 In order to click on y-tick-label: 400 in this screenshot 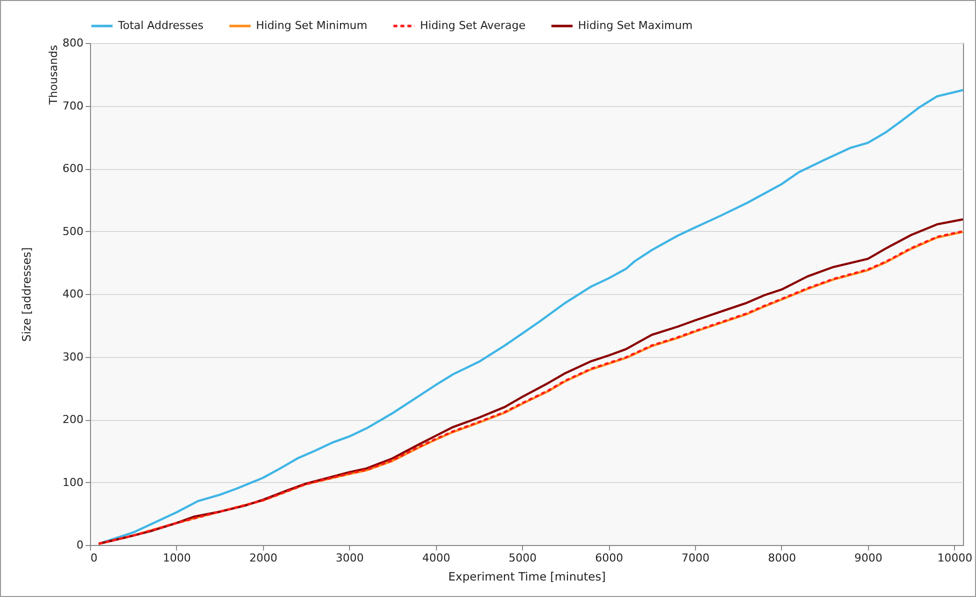, I will do `click(73, 294)`.